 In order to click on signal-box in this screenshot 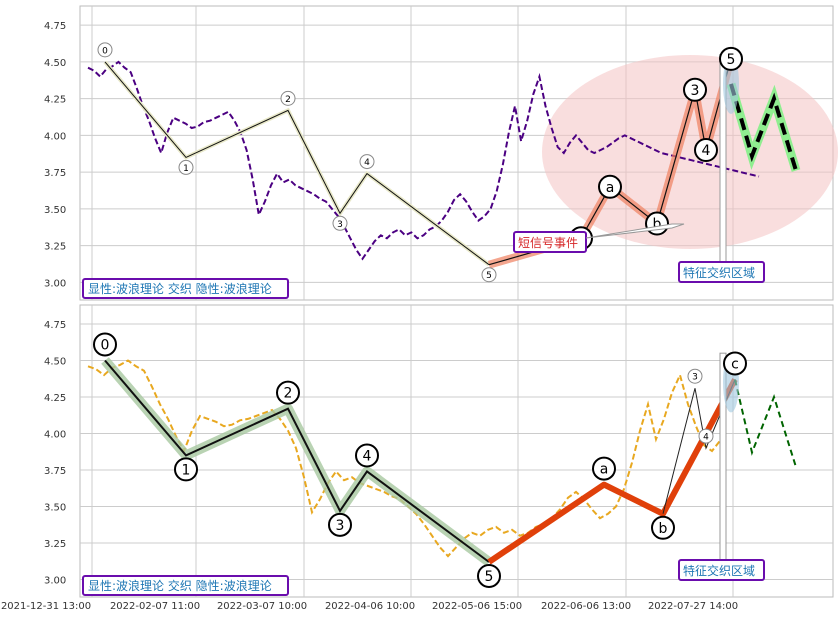, I will do `click(550, 242)`.